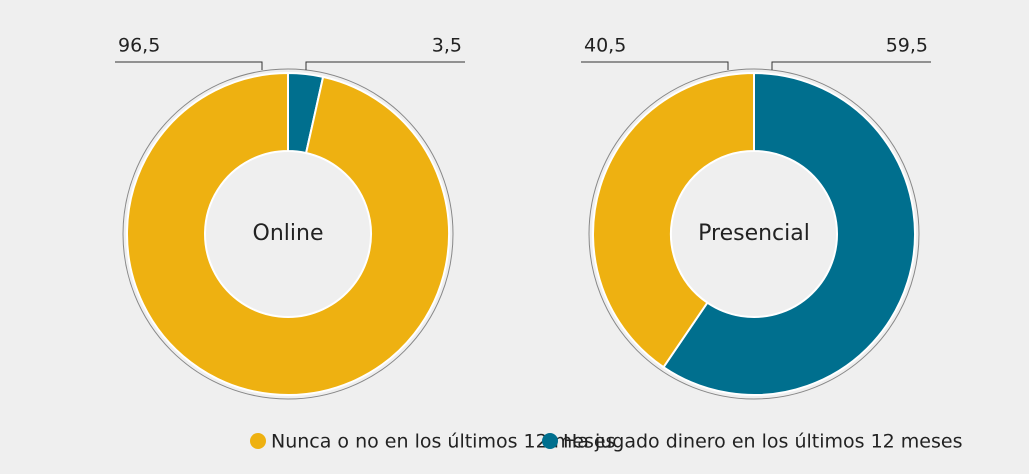 This screenshot has width=1029, height=474. What do you see at coordinates (605, 46) in the screenshot?
I see `value-label: 40,5` at bounding box center [605, 46].